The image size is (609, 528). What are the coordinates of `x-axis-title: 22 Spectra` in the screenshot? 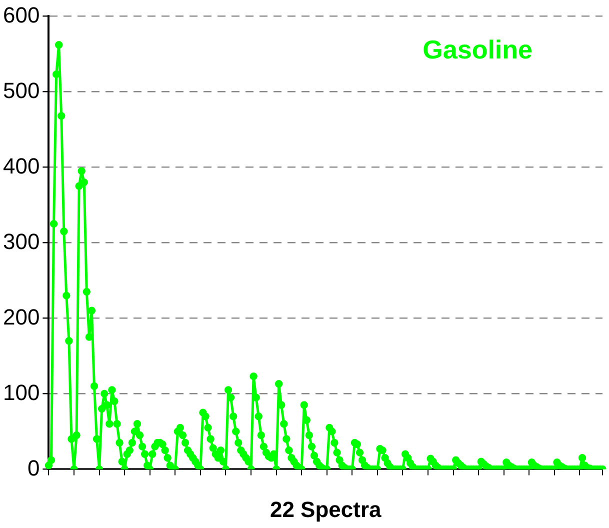 It's located at (326, 509).